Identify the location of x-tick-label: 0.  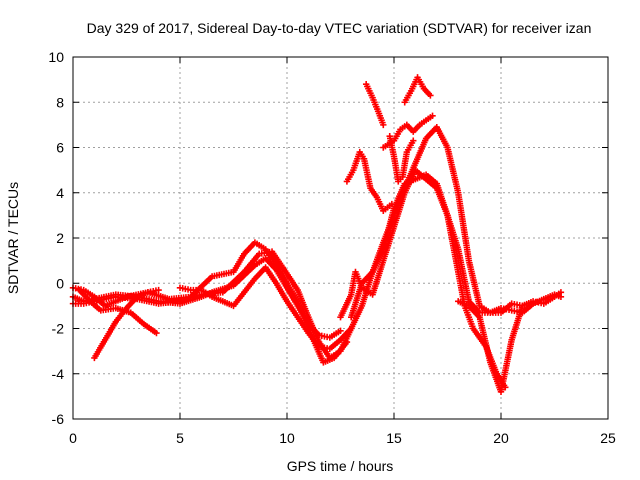
(73, 438).